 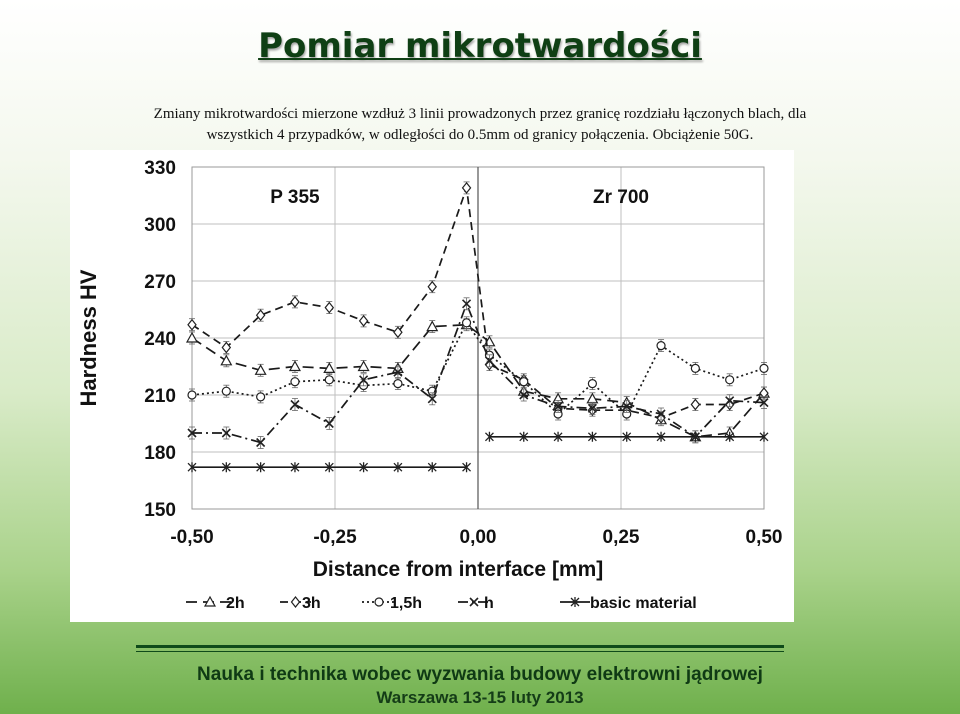 What do you see at coordinates (191, 537) in the screenshot?
I see `x-tick-label: -0,50` at bounding box center [191, 537].